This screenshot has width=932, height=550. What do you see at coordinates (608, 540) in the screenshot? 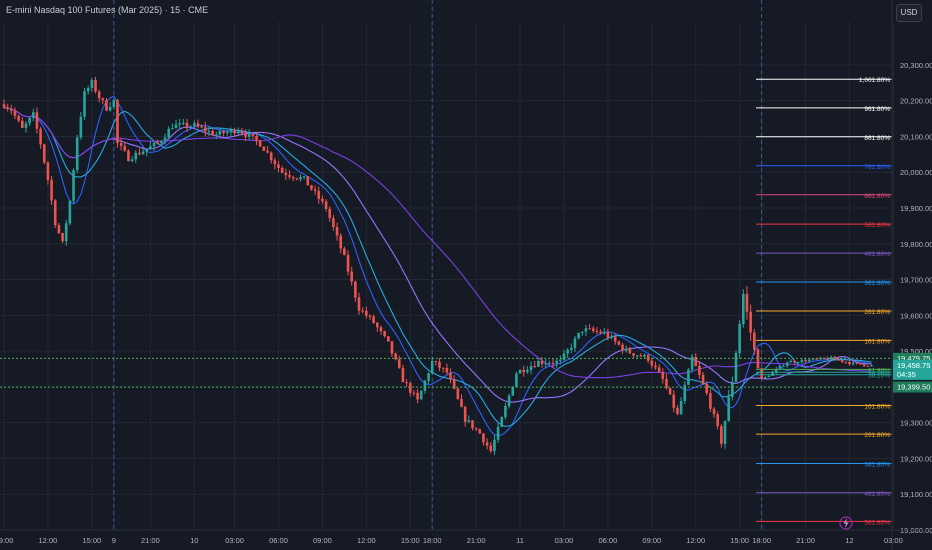
I see `x-tick-label: 06:00` at bounding box center [608, 540].